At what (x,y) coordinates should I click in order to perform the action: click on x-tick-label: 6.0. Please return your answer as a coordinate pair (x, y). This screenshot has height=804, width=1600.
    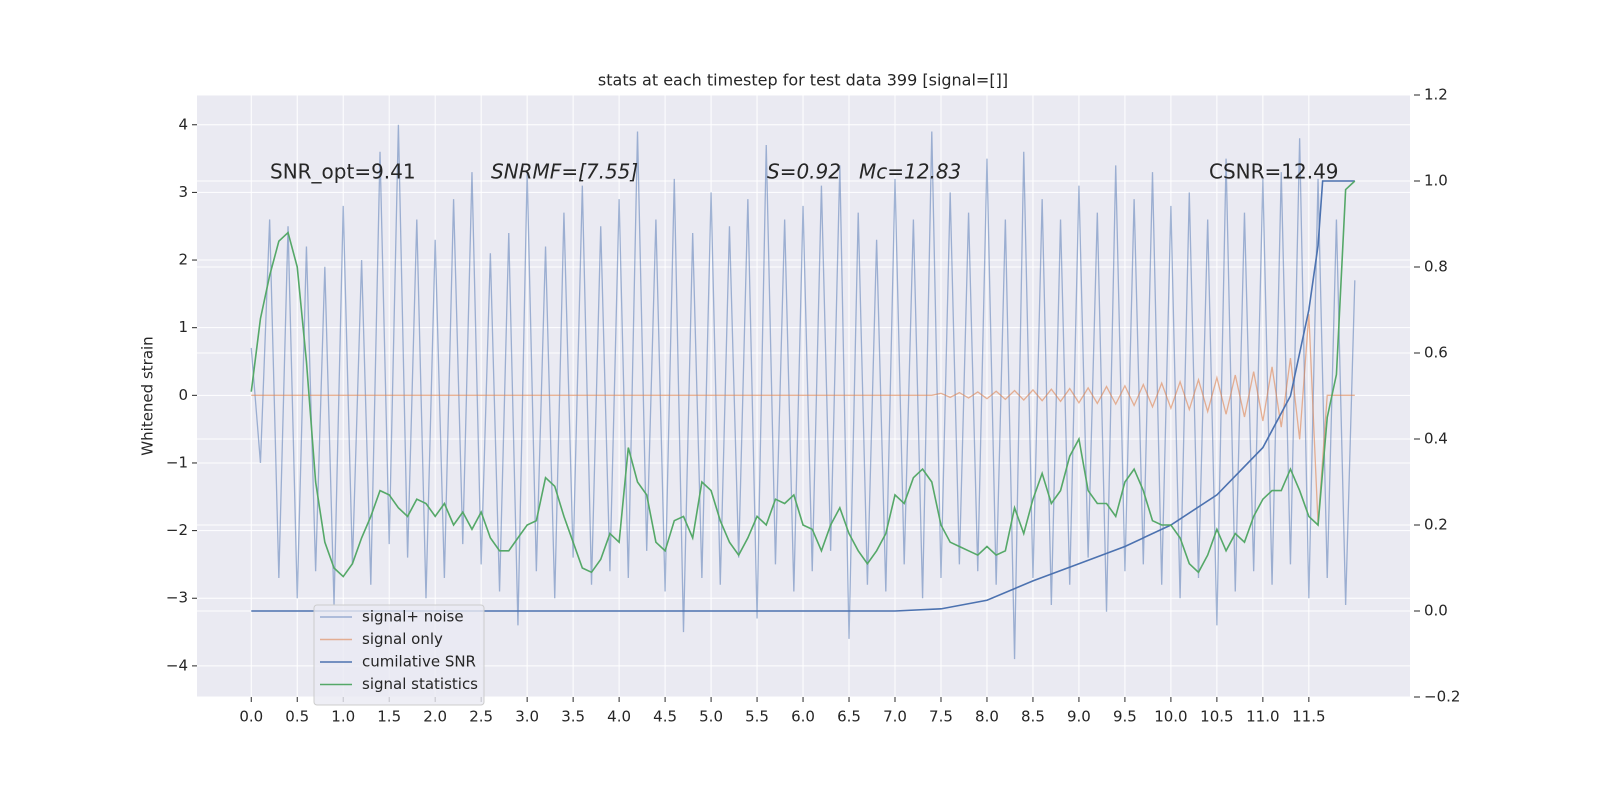
    Looking at the image, I should click on (803, 717).